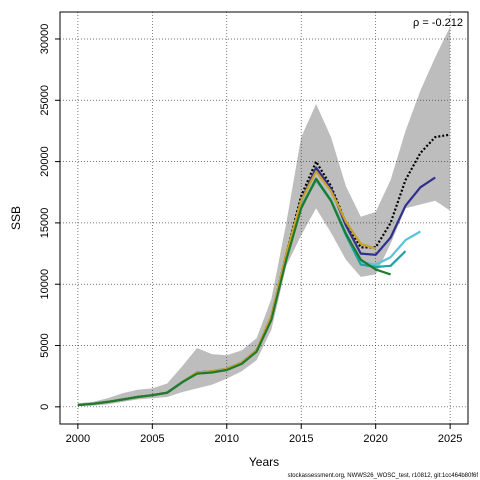 The image size is (480, 480). What do you see at coordinates (45, 223) in the screenshot?
I see `y-tick-label: 15000` at bounding box center [45, 223].